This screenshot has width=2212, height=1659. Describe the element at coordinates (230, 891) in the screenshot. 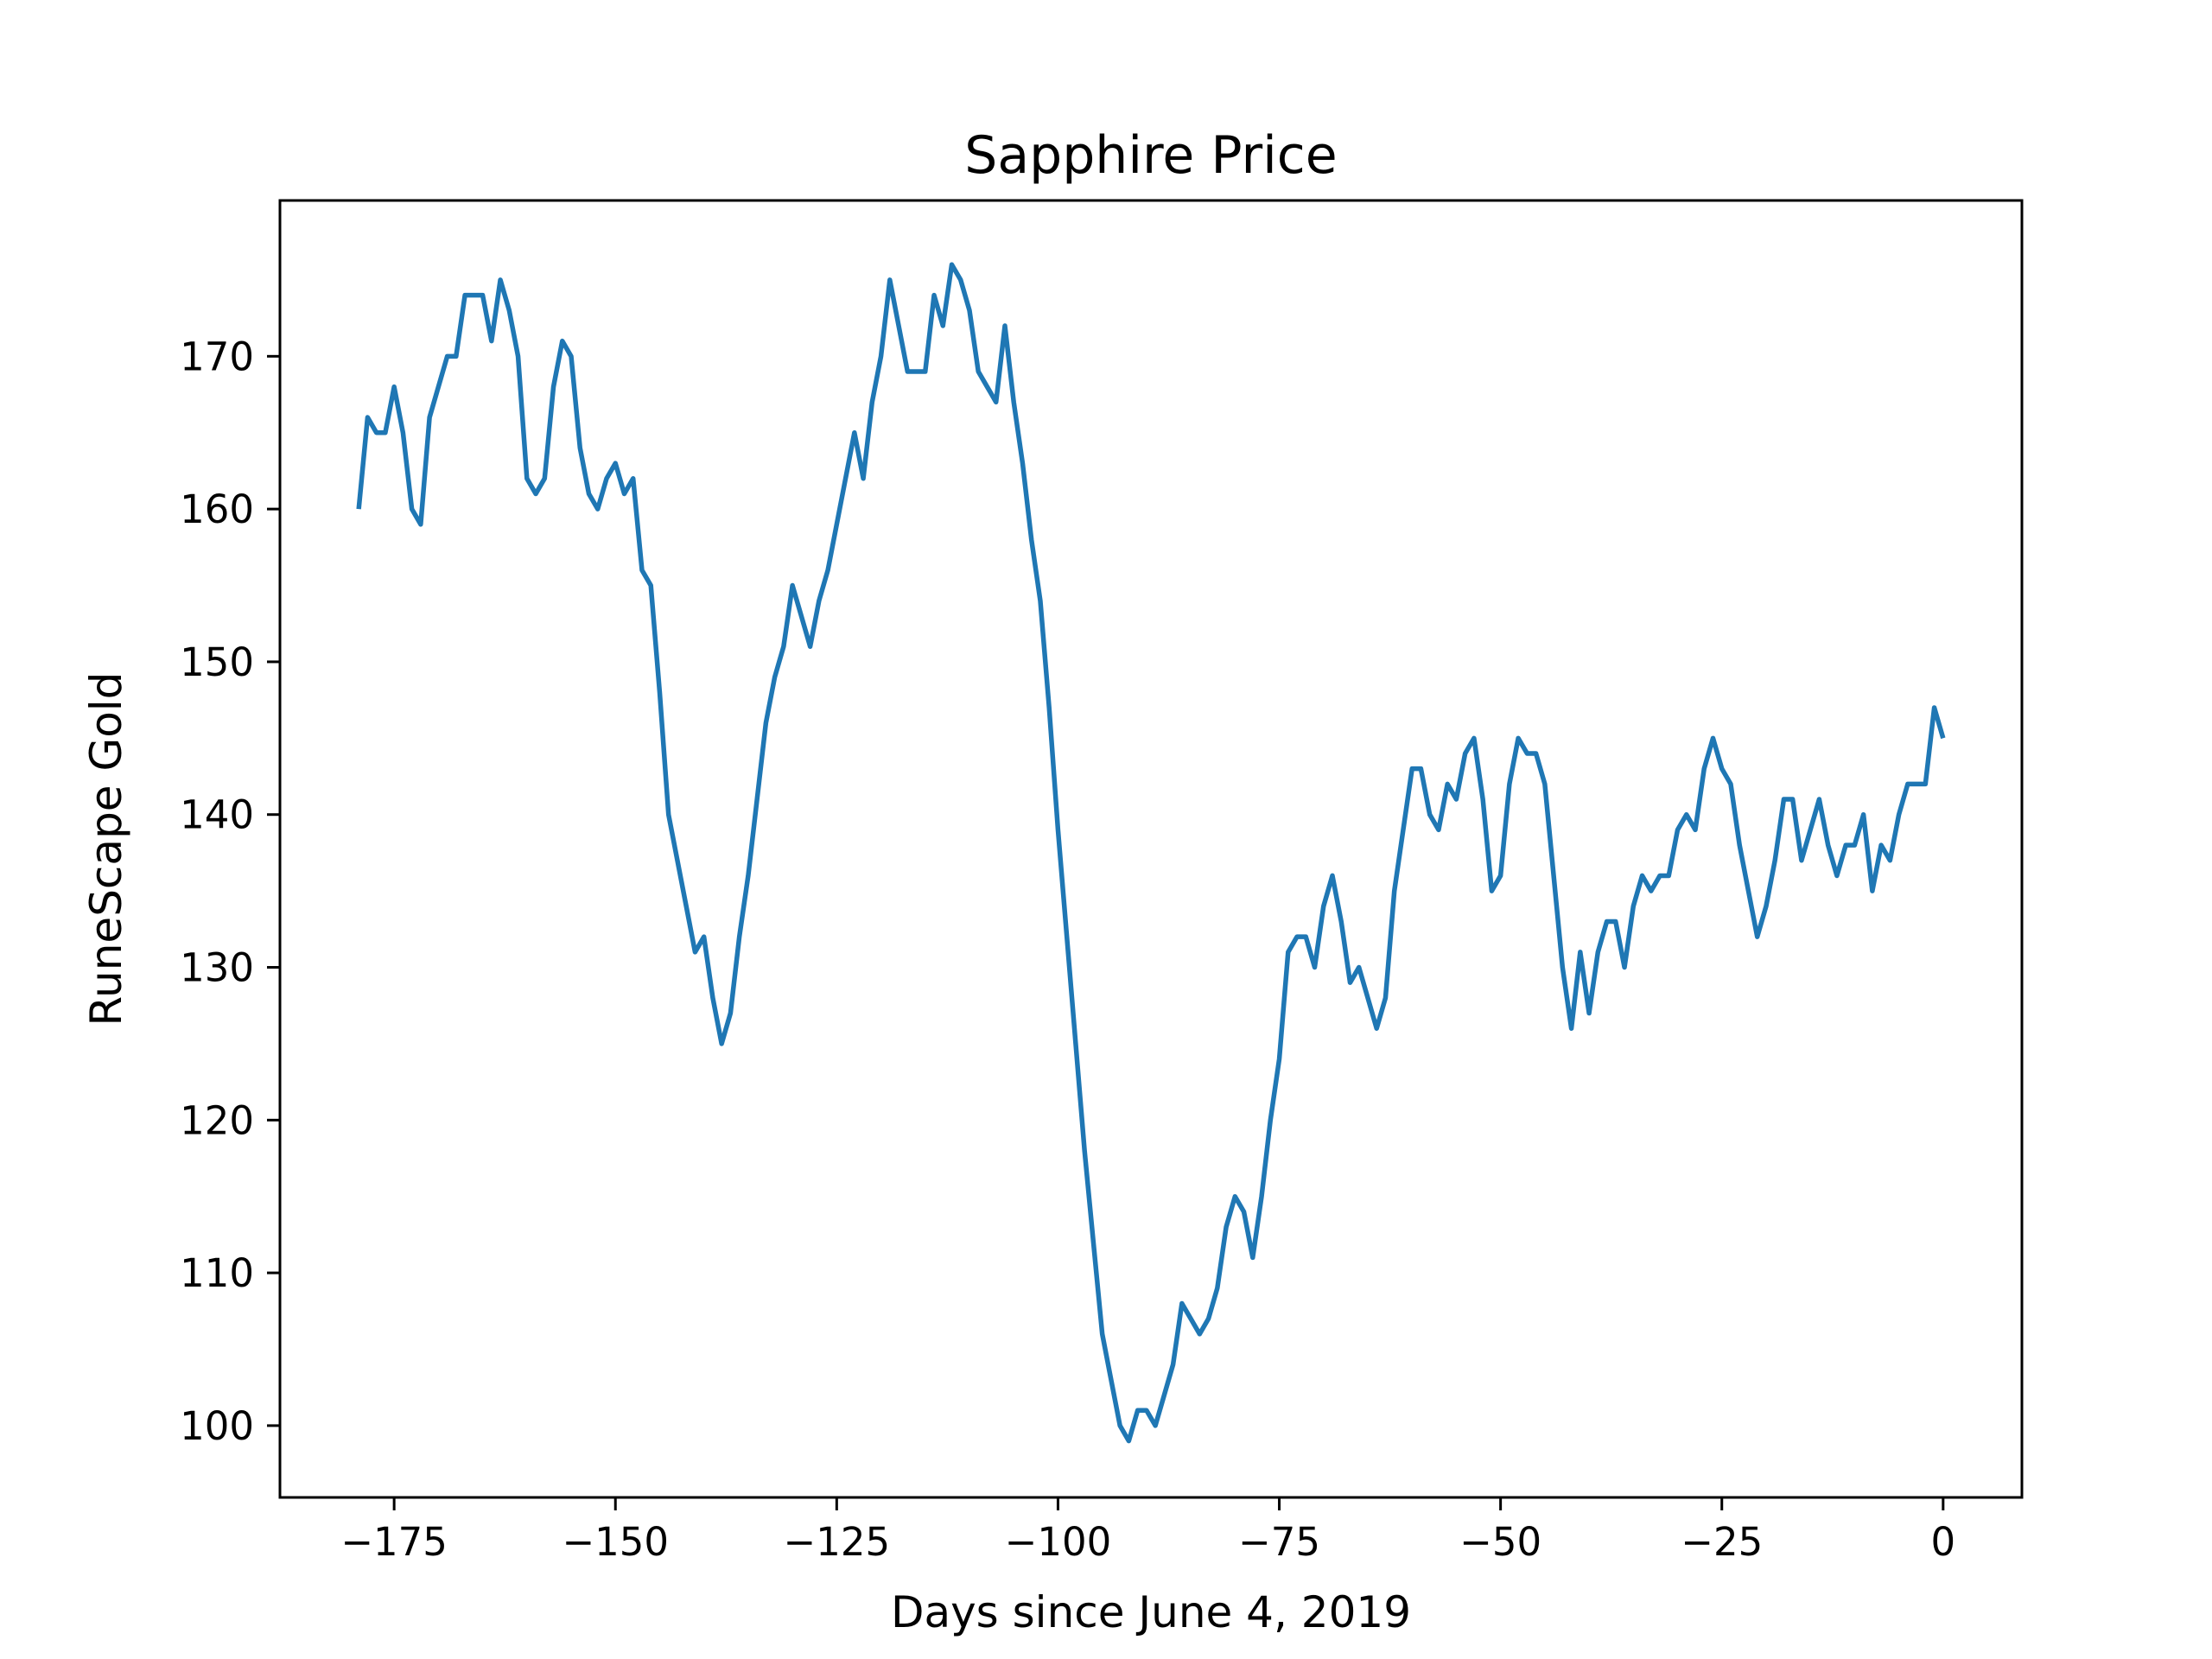

I see `y-axis: 100 110 120 130 140 150 160 170` at that location.